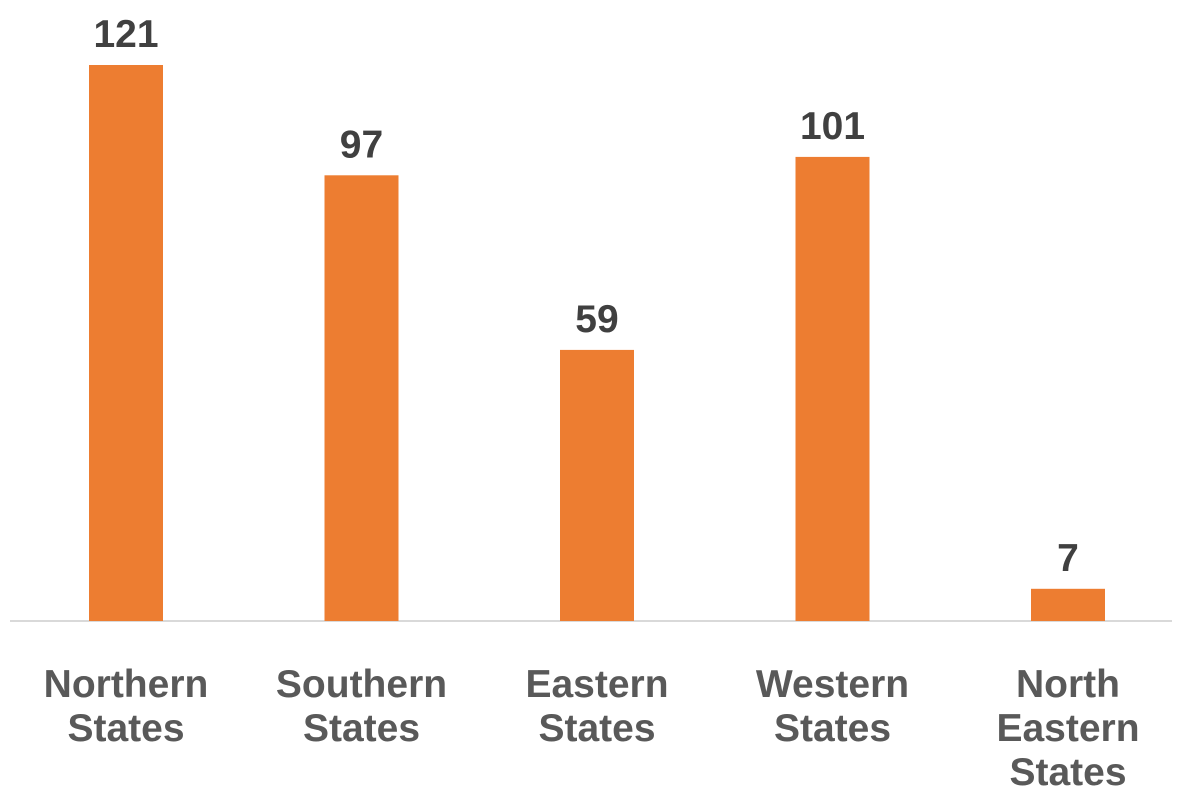 The image size is (1177, 808). I want to click on category-label-0: Northern States, so click(126, 706).